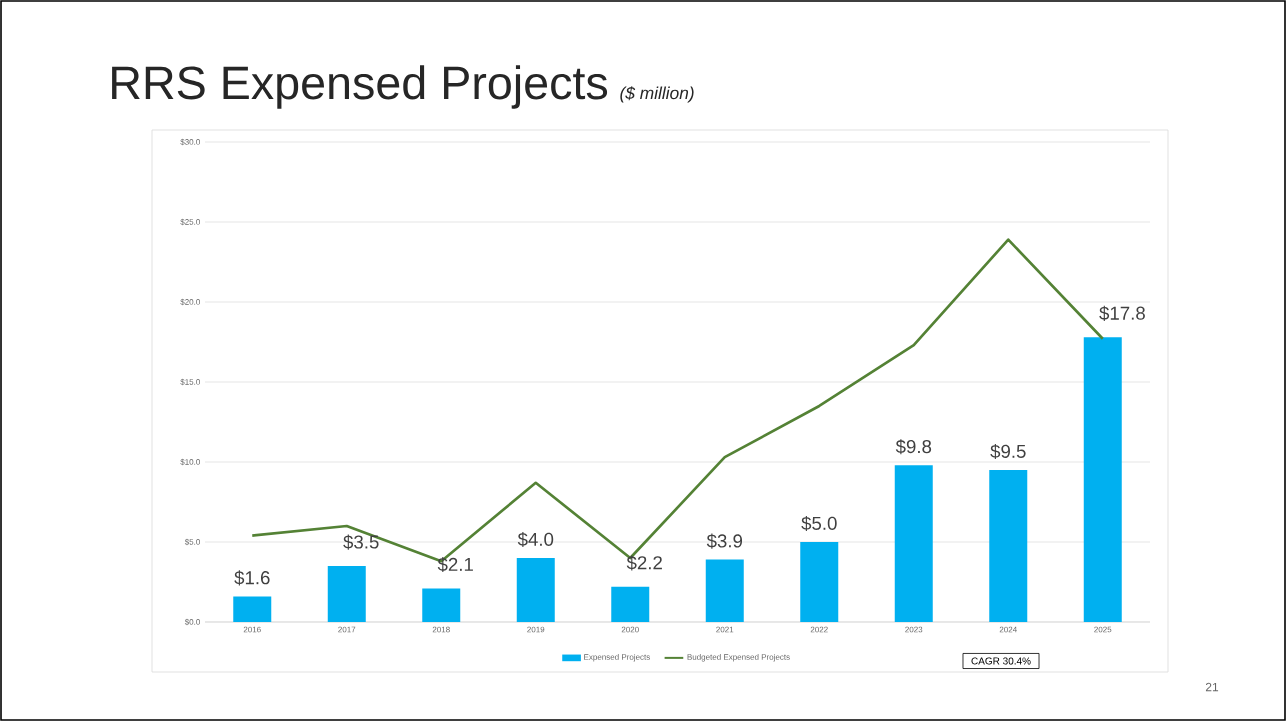 The width and height of the screenshot is (1286, 721). I want to click on data-label: $5.0, so click(819, 523).